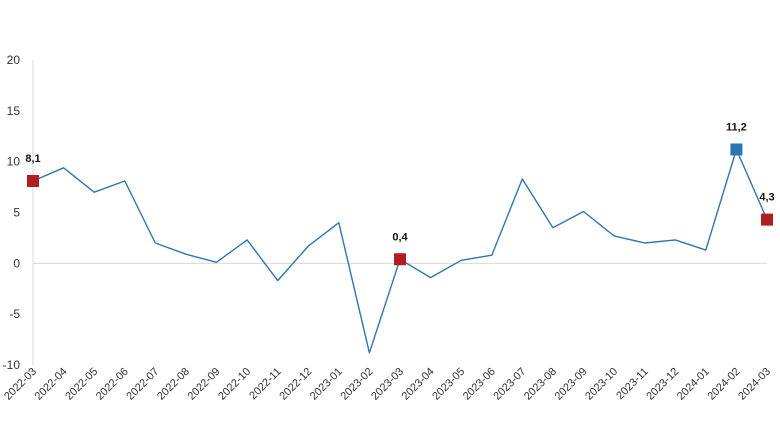 The width and height of the screenshot is (780, 440). I want to click on x-tick-label: 2023-06, so click(479, 384).